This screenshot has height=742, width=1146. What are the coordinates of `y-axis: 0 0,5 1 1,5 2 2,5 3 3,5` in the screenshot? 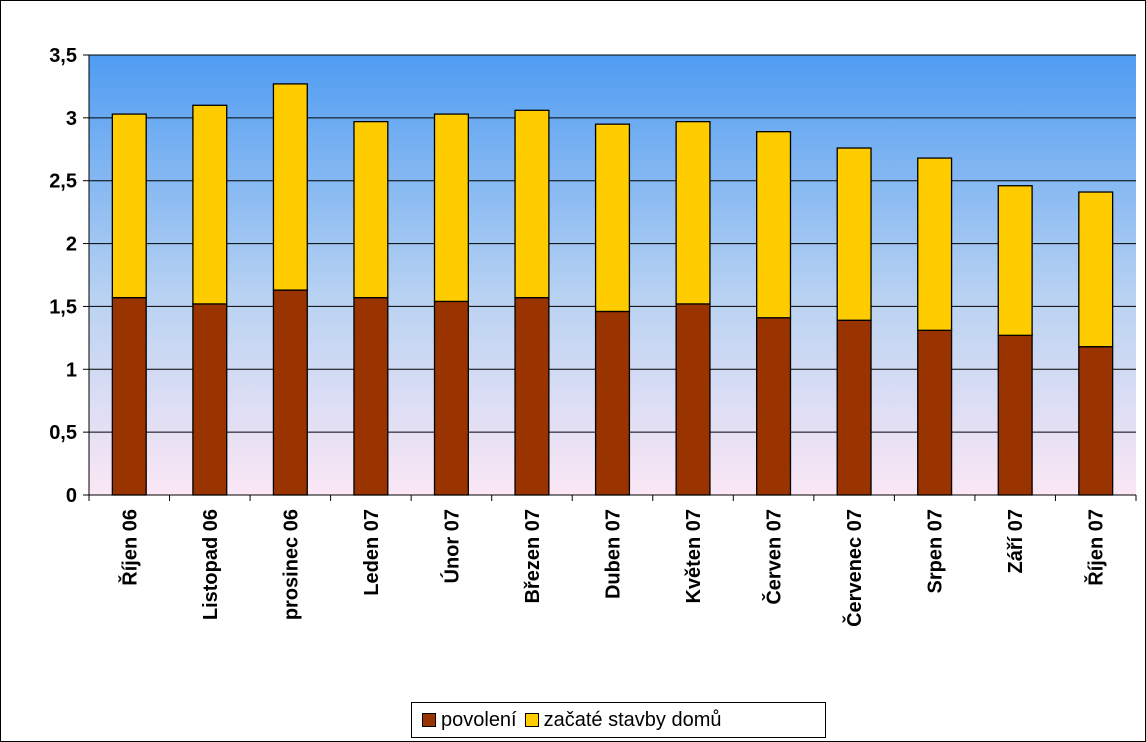 It's located at (69, 276).